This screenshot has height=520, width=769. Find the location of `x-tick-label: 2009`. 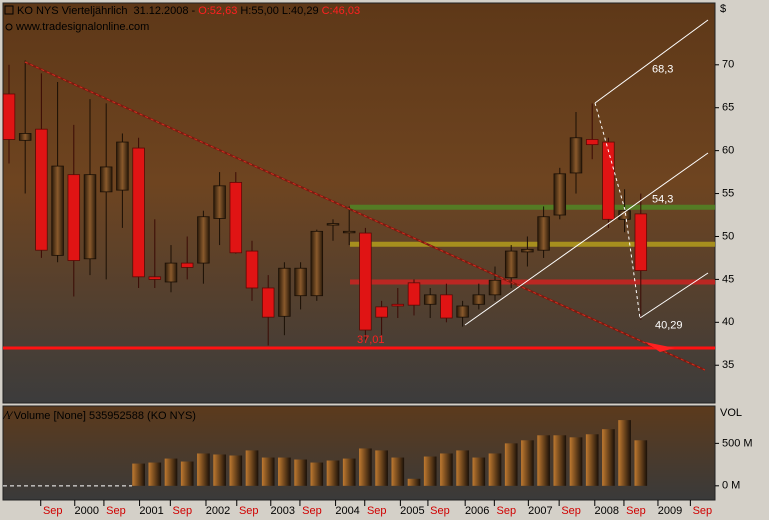

x-tick-label: 2009 is located at coordinates (670, 511).